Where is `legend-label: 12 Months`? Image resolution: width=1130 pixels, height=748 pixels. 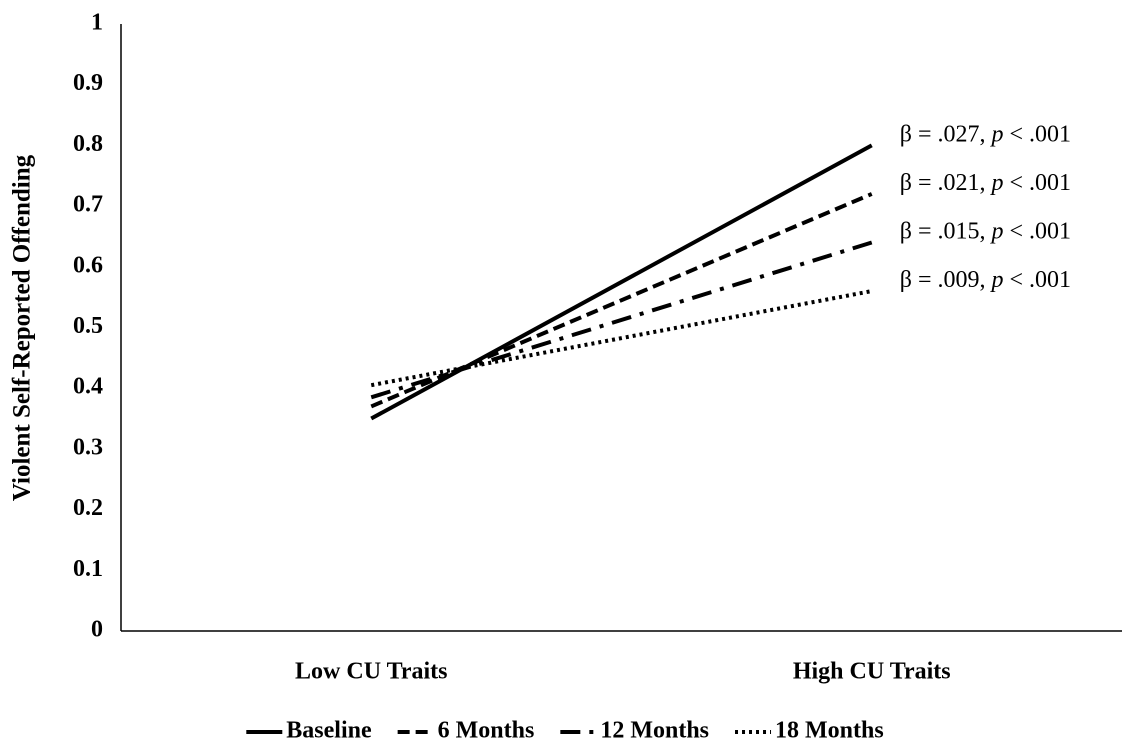 legend-label: 12 Months is located at coordinates (654, 731).